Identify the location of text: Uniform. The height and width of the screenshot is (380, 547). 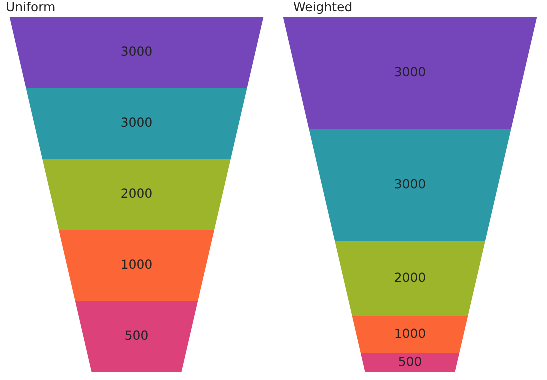
(31, 7).